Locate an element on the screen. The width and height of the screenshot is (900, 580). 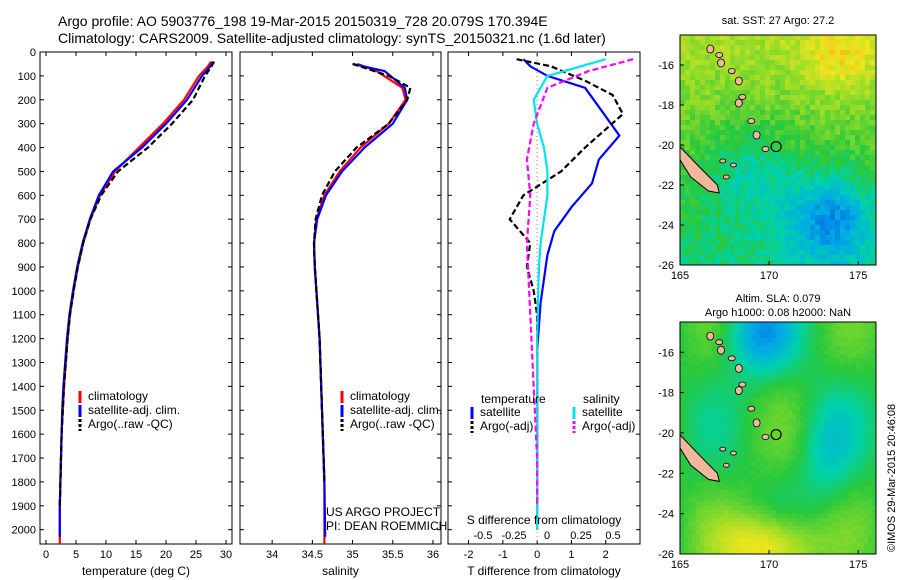
legend-label: satellite is located at coordinates (602, 412).